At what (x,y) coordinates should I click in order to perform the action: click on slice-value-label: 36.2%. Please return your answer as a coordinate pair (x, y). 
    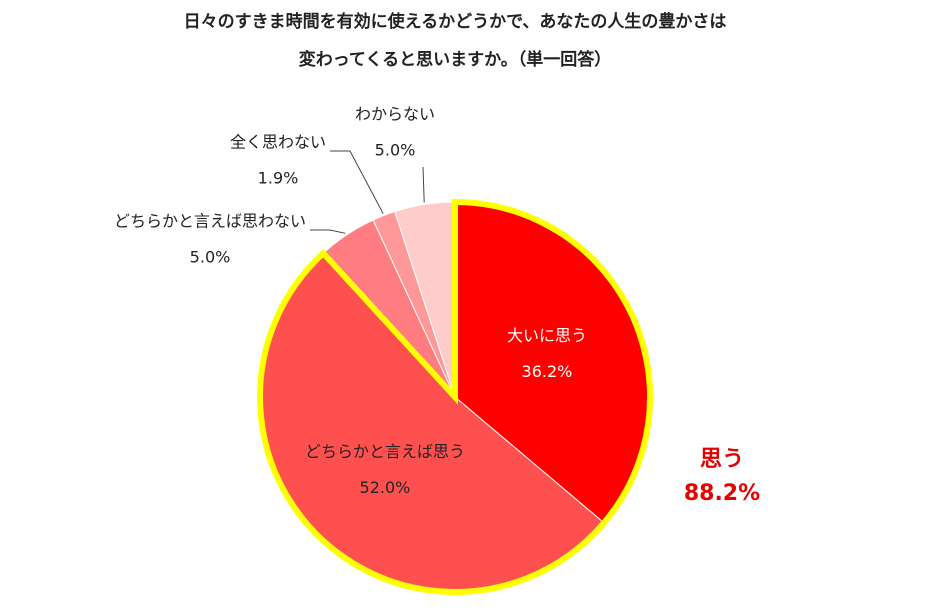
    Looking at the image, I should click on (547, 371).